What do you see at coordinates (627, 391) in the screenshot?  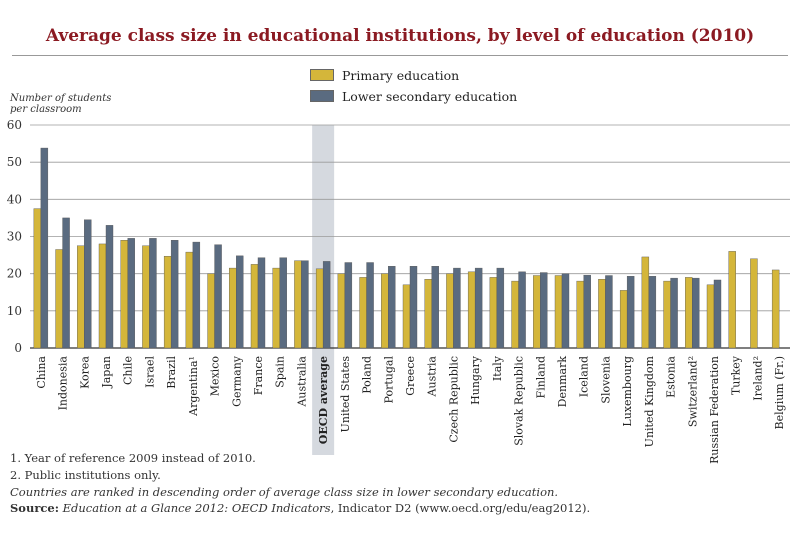 I see `x-tick-label: Luxembourg` at bounding box center [627, 391].